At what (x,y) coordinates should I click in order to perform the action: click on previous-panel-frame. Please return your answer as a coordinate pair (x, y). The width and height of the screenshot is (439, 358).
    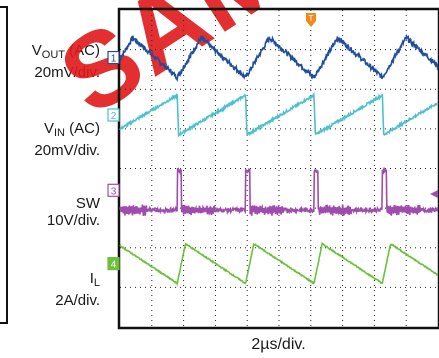
    Looking at the image, I should click on (4, 165).